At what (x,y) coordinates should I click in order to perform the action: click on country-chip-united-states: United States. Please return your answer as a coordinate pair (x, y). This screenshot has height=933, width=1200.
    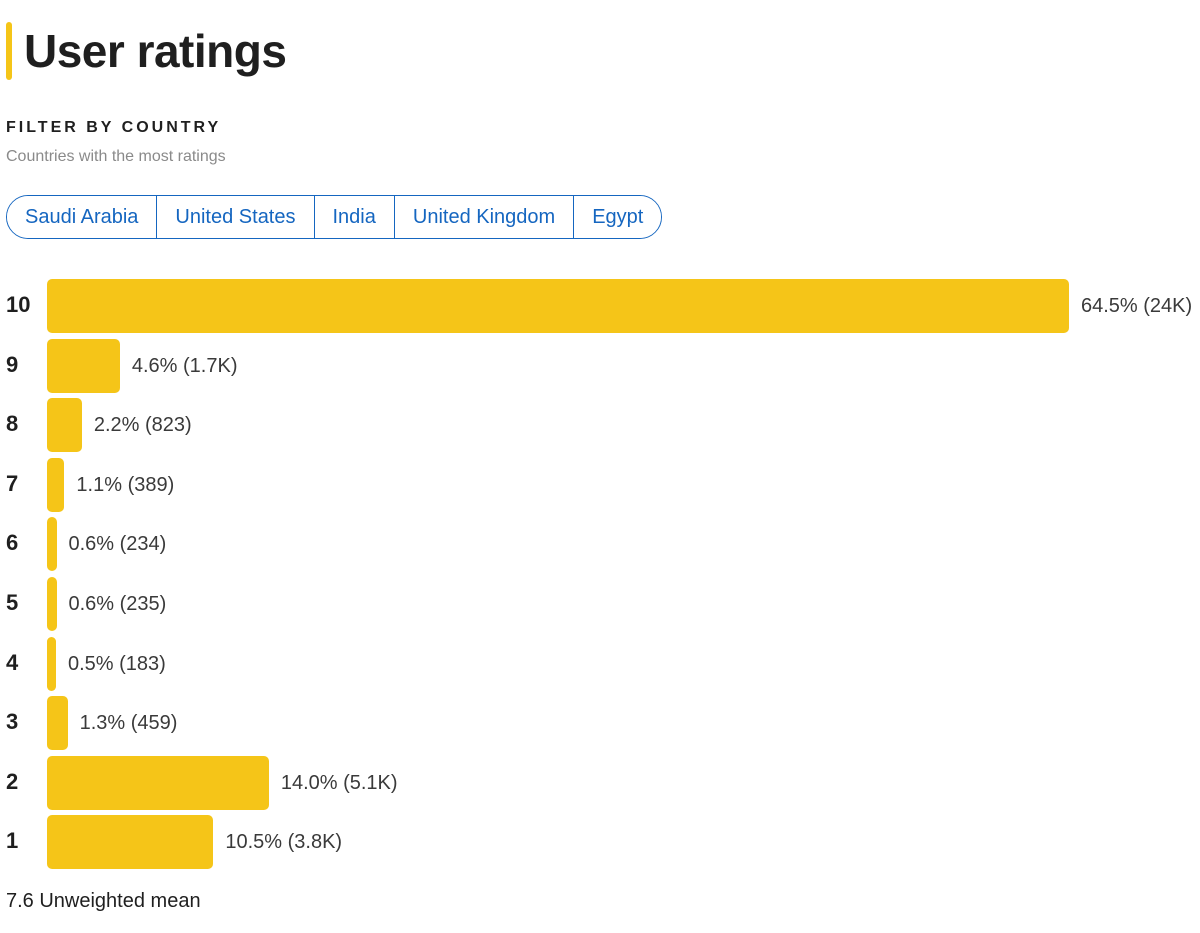
    Looking at the image, I should click on (236, 217).